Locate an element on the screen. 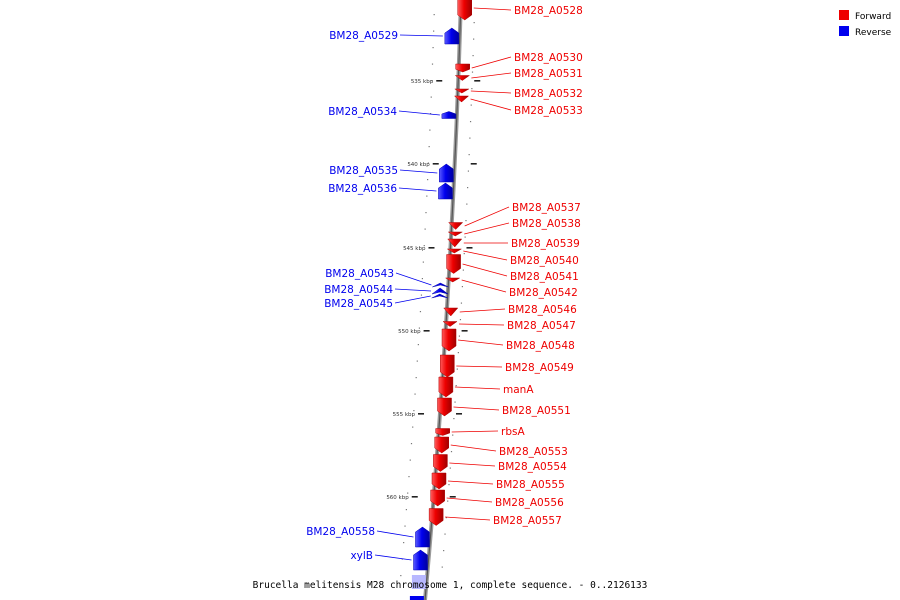 This screenshot has height=600, width=900. gene-label: BM28_A0557 is located at coordinates (527, 521).